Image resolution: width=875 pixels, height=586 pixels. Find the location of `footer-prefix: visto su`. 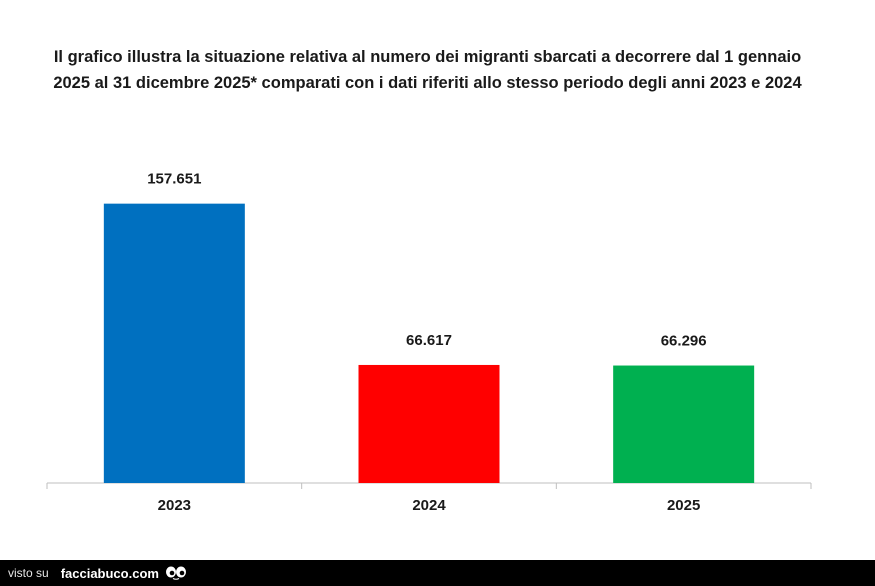

footer-prefix: visto su is located at coordinates (28, 573).